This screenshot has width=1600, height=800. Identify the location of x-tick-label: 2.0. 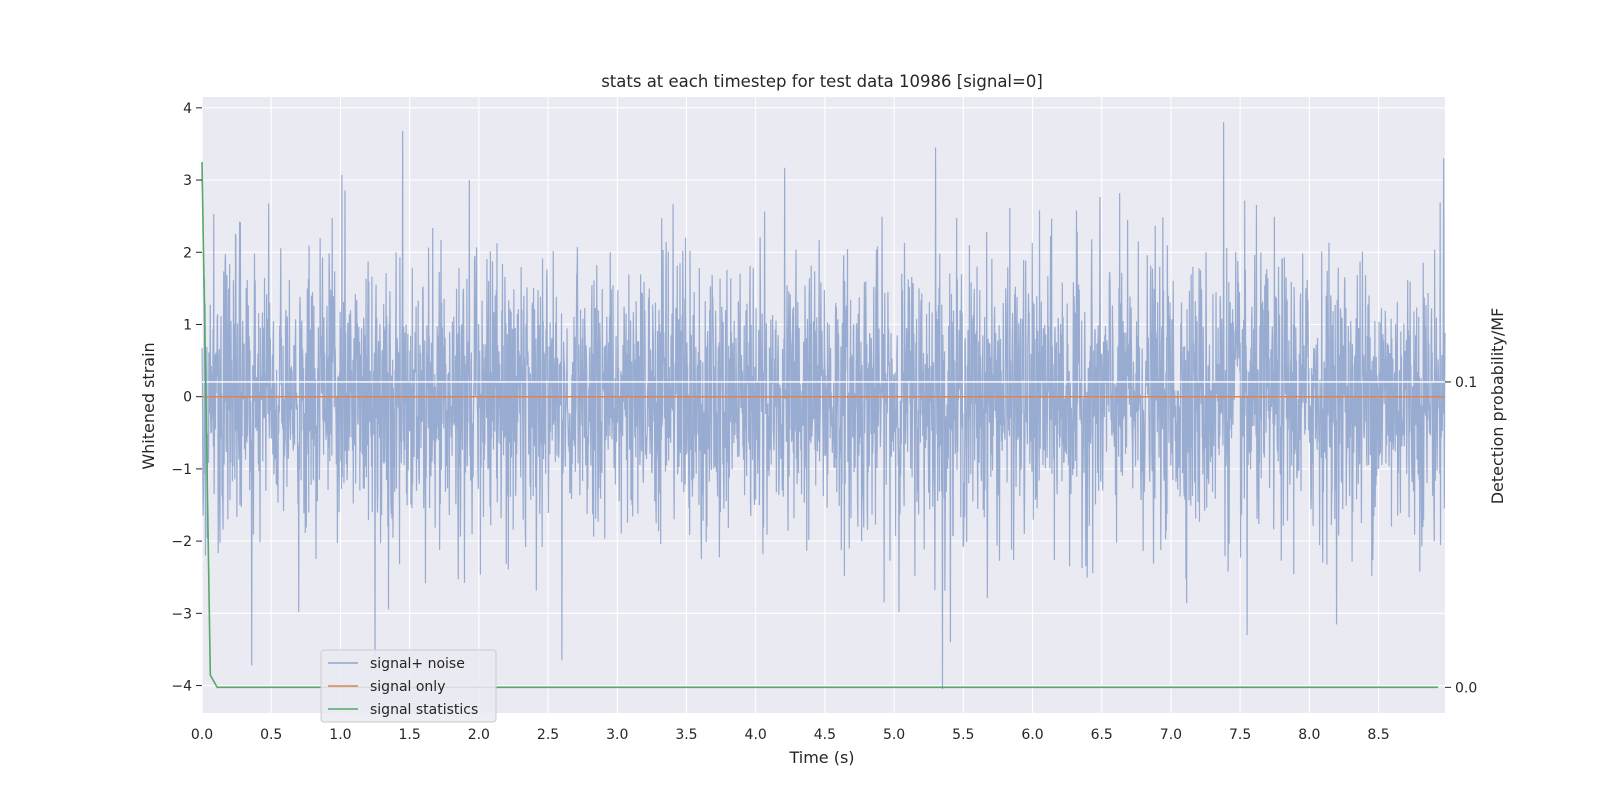
(479, 735).